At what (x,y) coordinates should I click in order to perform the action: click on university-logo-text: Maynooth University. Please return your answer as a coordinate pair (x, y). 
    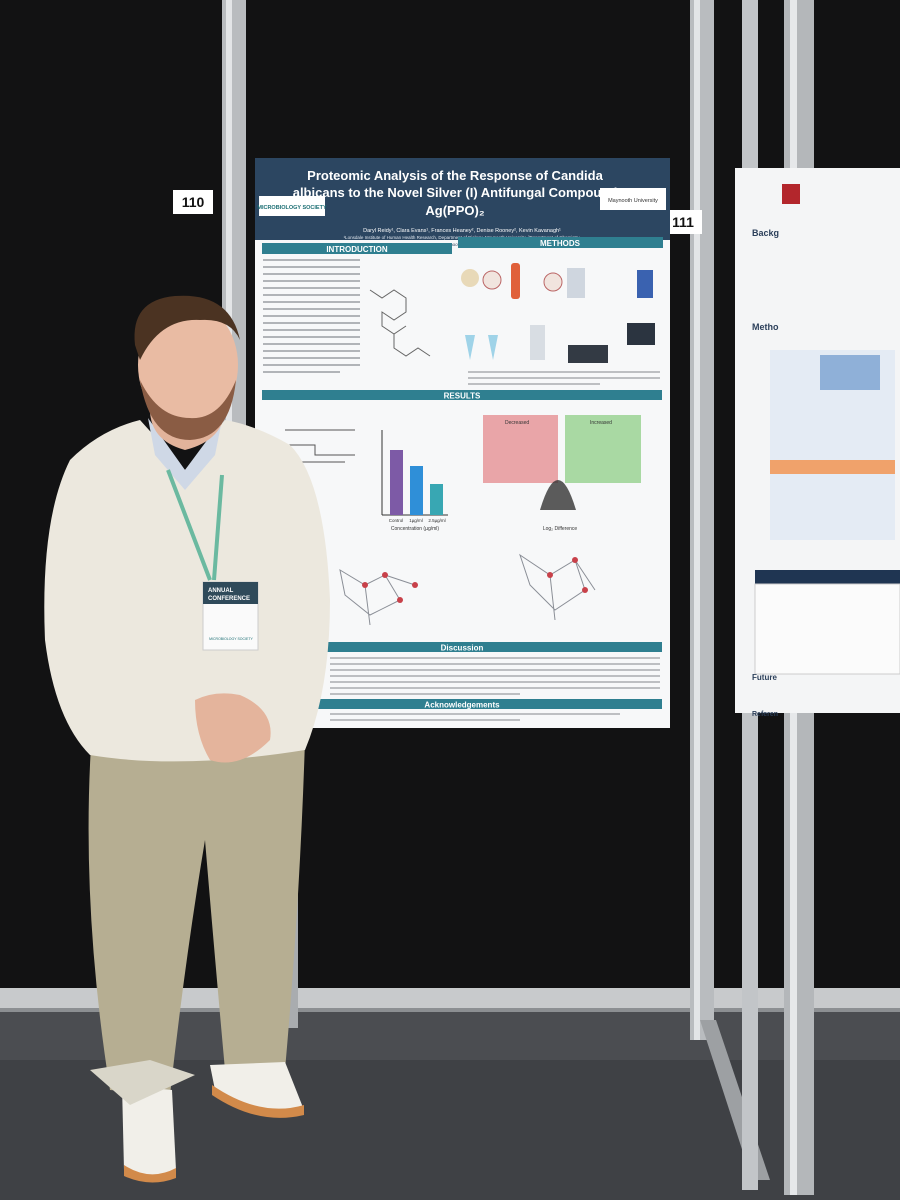
    Looking at the image, I should click on (633, 201).